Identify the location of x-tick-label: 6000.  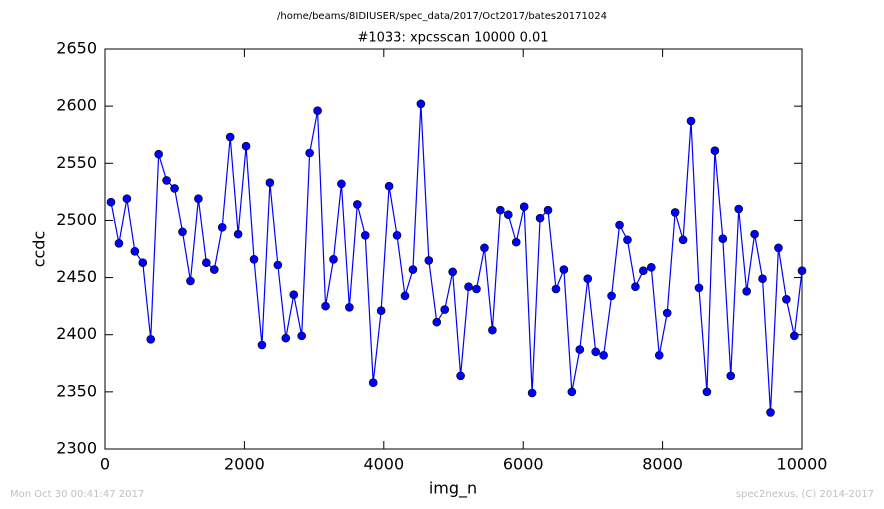
(523, 464).